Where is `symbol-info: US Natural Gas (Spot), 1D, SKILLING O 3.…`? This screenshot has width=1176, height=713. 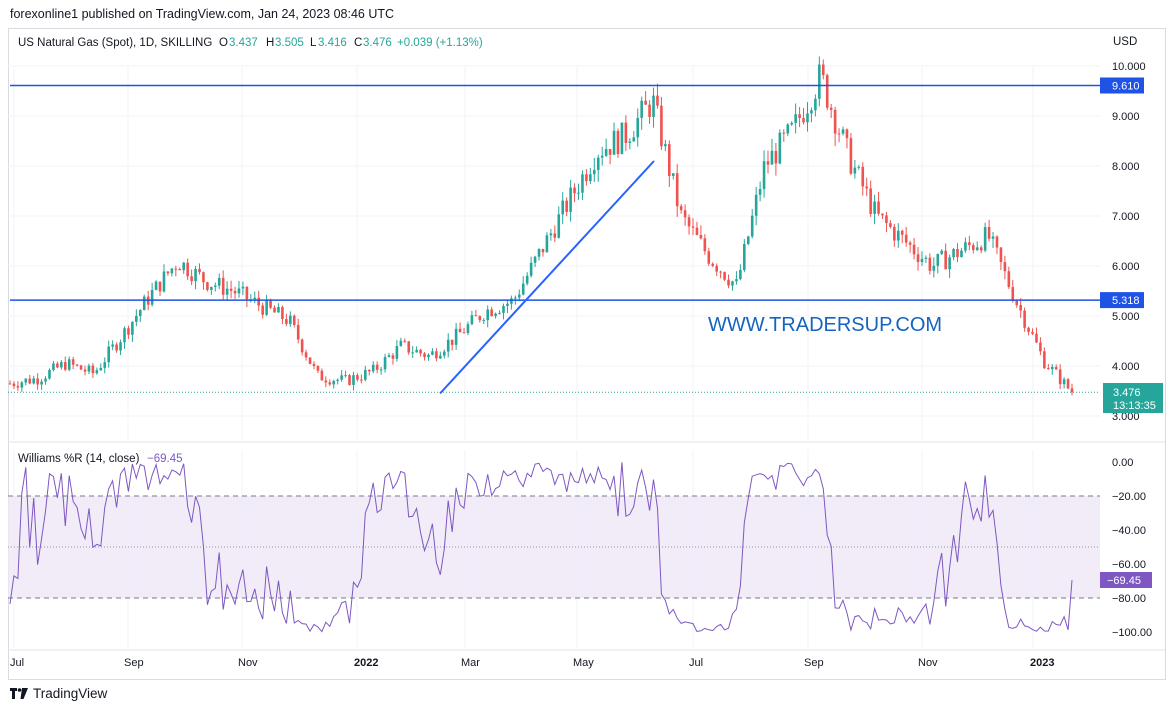 symbol-info: US Natural Gas (Spot), 1D, SKILLING O 3.… is located at coordinates (250, 43).